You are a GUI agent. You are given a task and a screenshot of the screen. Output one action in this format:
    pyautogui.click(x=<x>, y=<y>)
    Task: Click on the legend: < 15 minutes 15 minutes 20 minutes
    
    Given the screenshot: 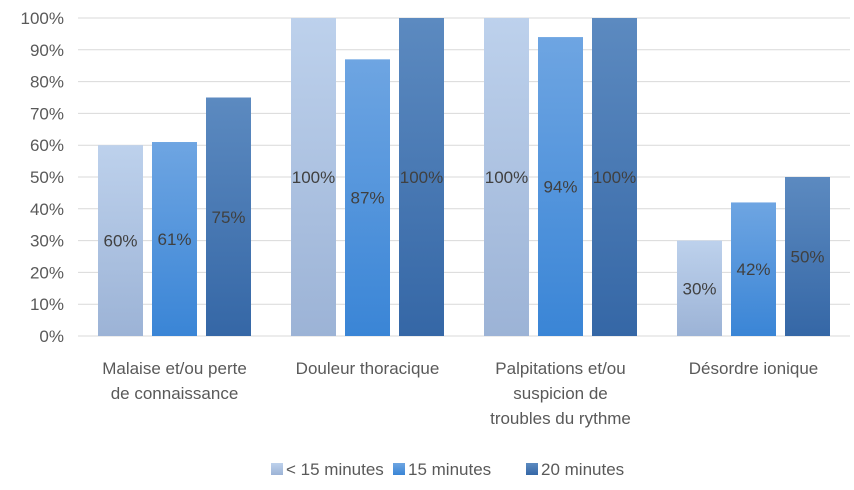 What is the action you would take?
    pyautogui.click(x=447, y=469)
    